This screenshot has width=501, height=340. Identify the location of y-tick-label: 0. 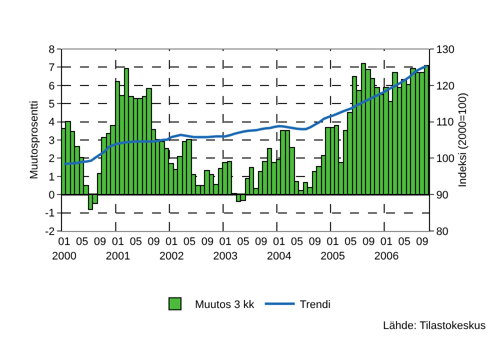
(51, 195).